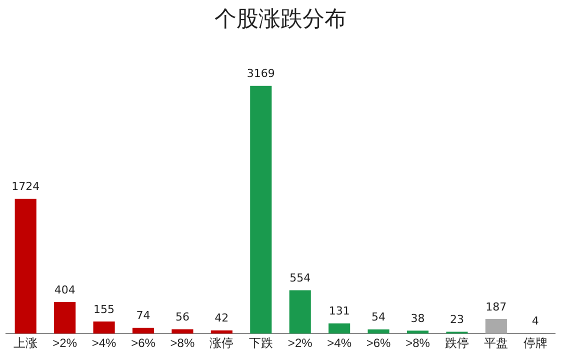  I want to click on x-tick-label: 停牌, so click(535, 343).